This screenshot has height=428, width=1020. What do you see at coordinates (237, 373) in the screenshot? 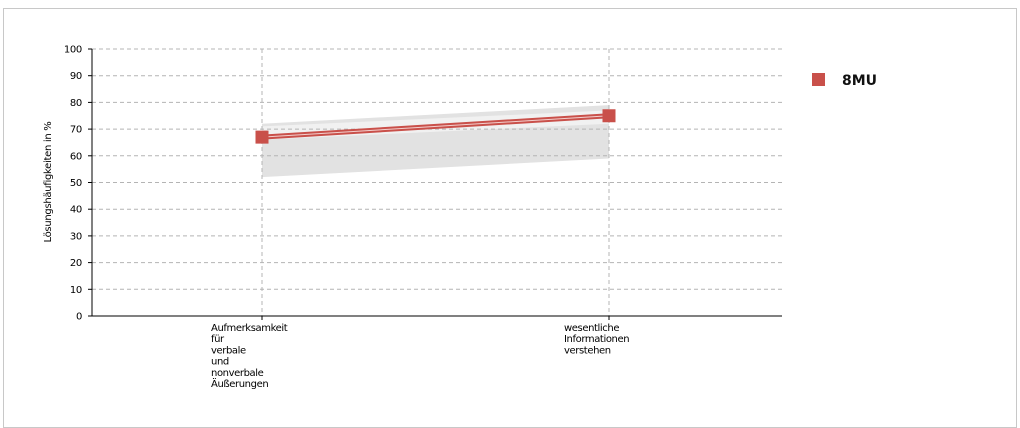
I see `x-category-label-0-line-4: nonverbale` at bounding box center [237, 373].